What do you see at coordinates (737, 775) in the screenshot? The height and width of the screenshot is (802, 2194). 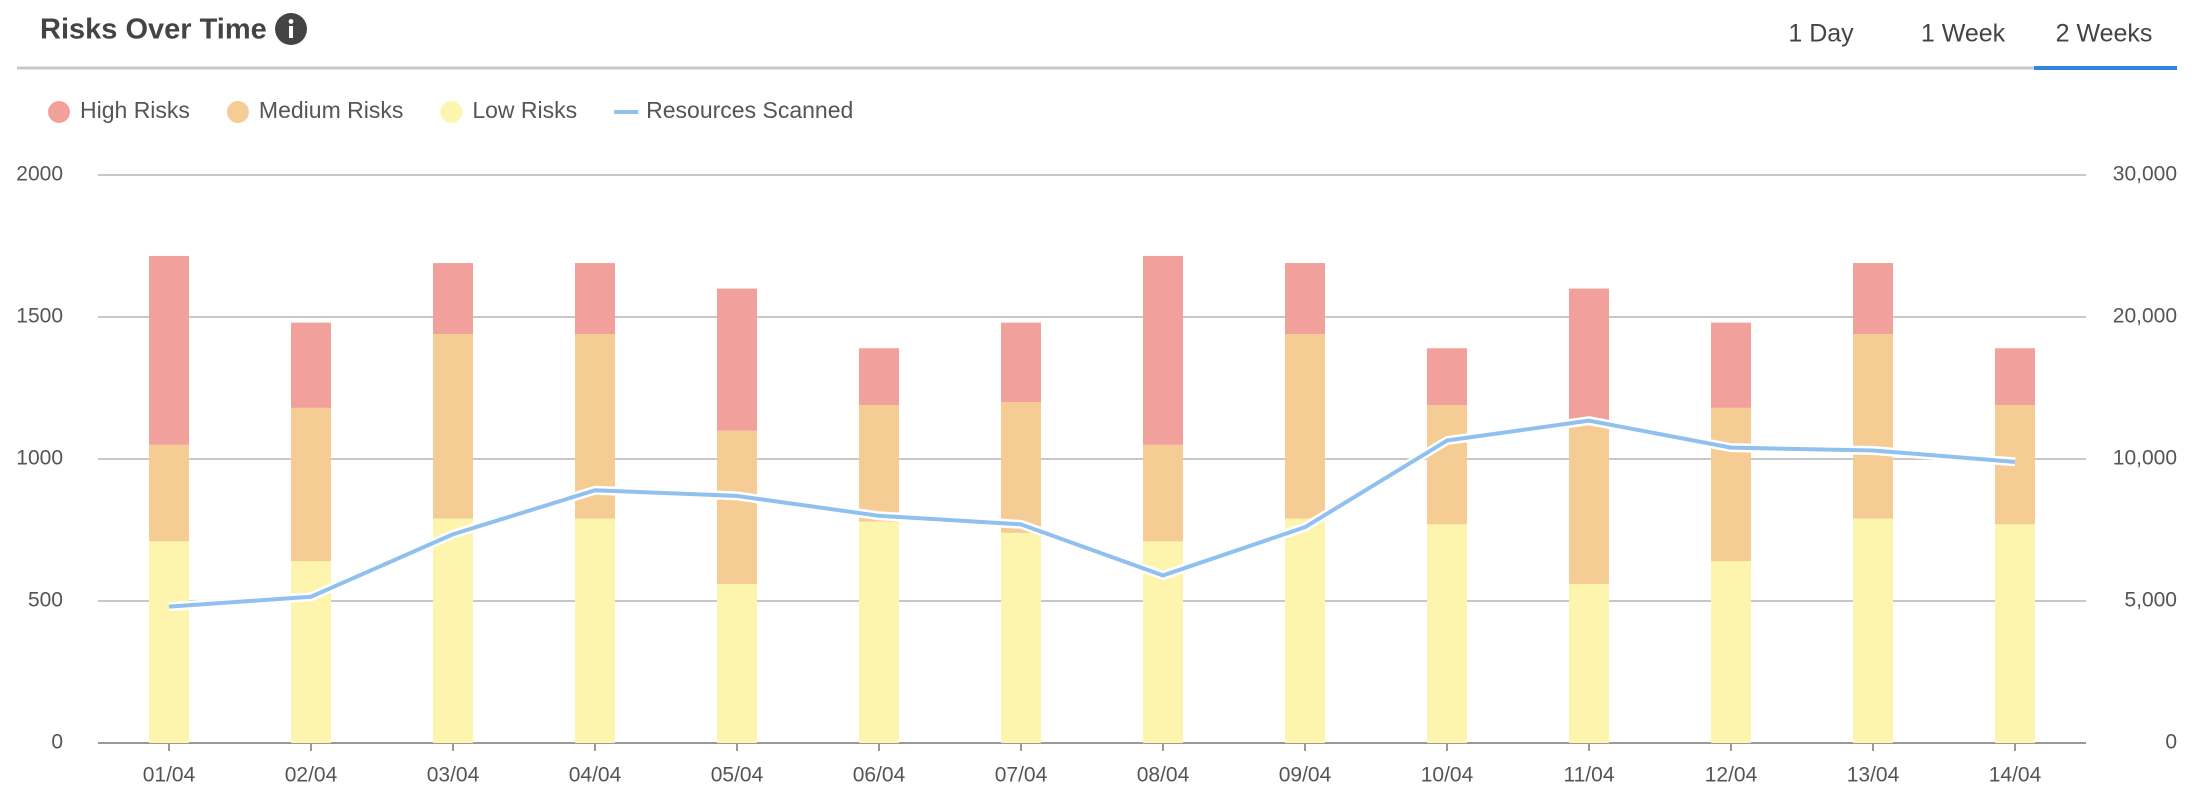 I see `x-tick-label: 05/04` at bounding box center [737, 775].